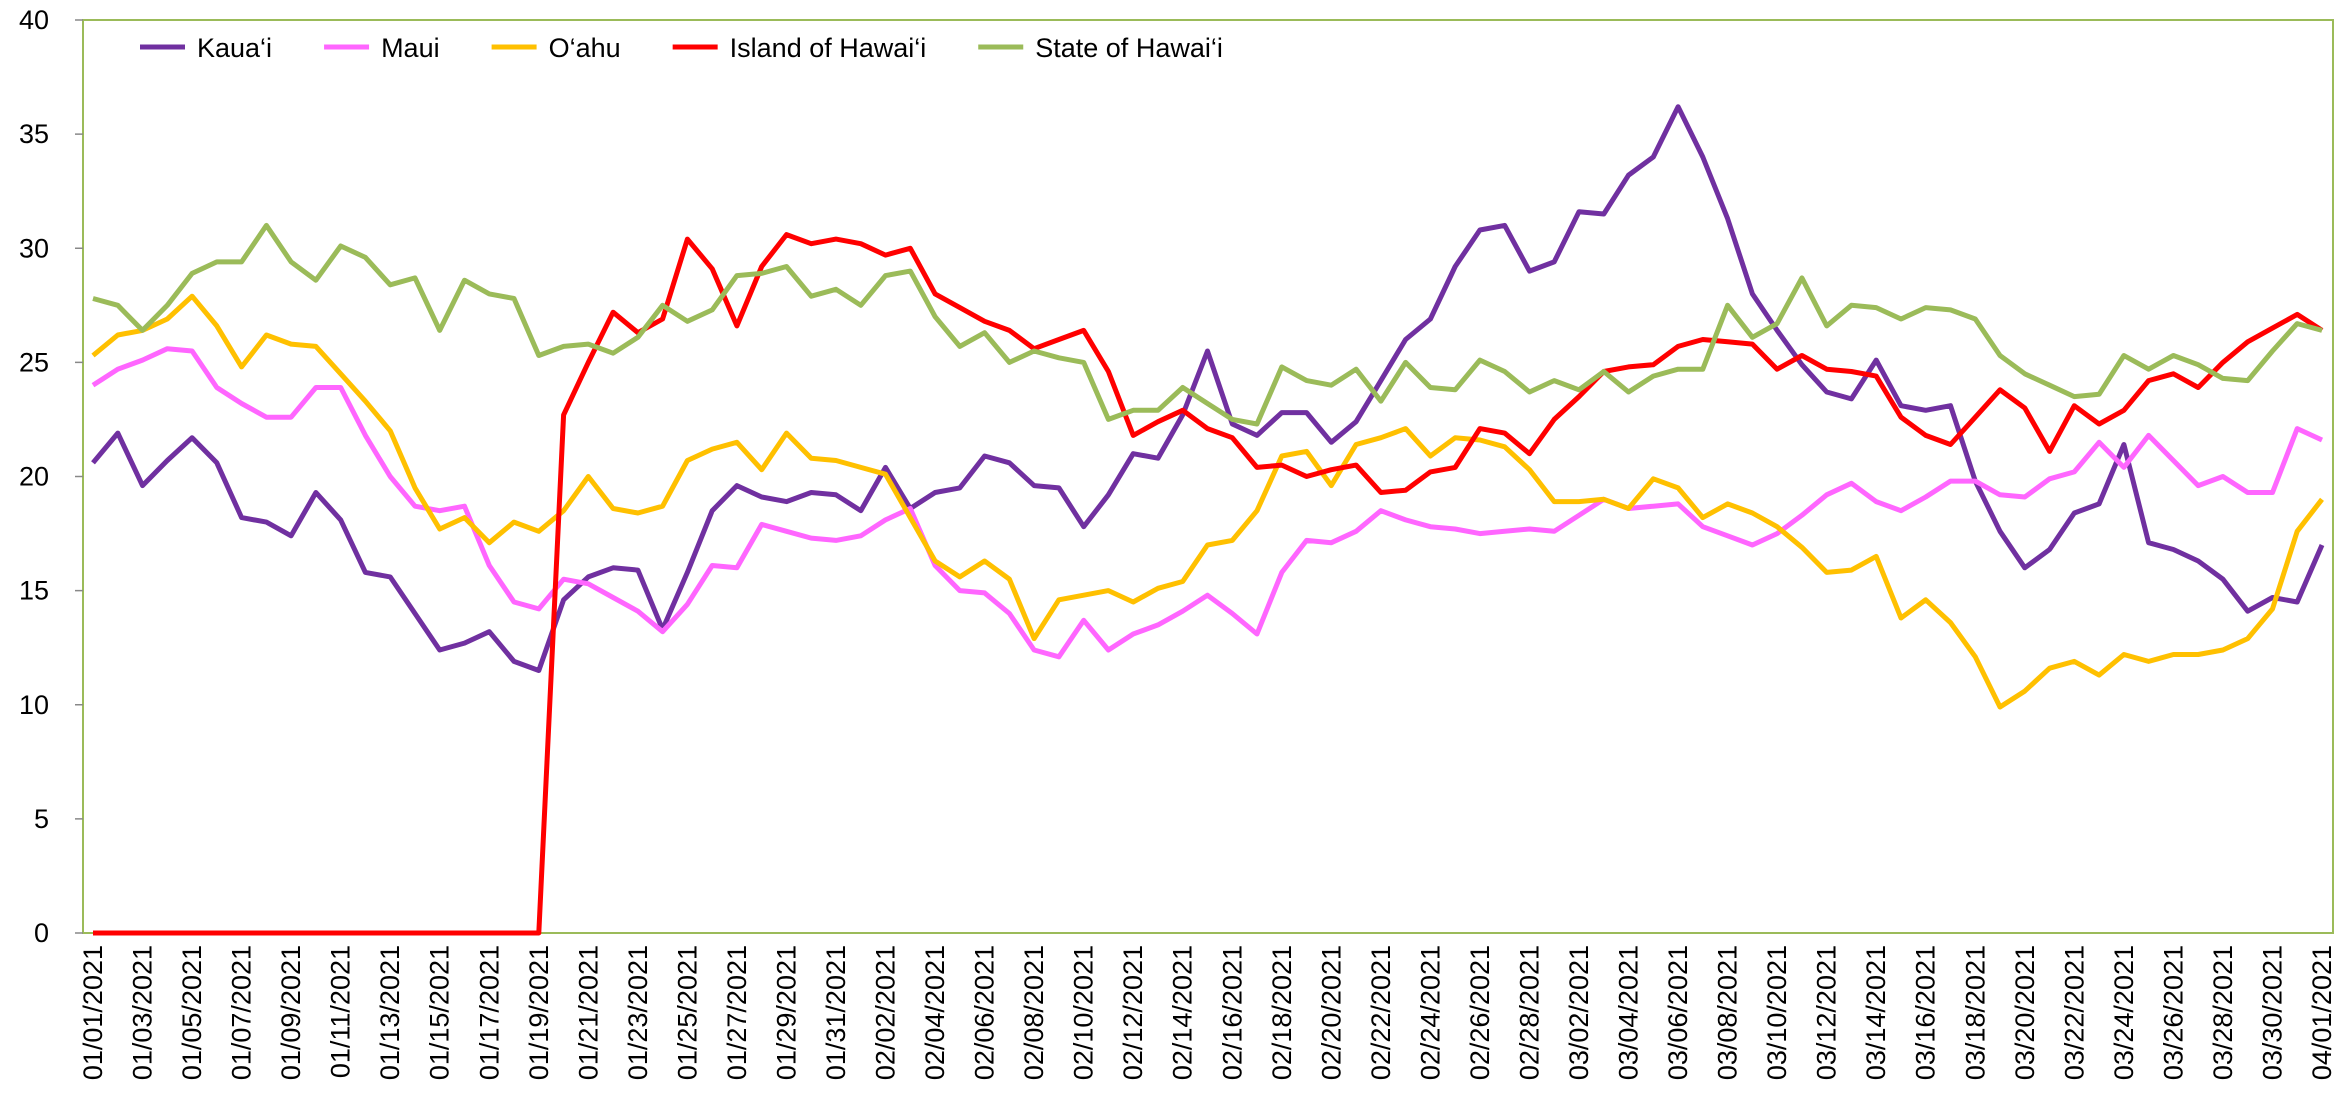 This screenshot has width=2346, height=1115. Describe the element at coordinates (1183, 1012) in the screenshot. I see `x-tick-label: 02/14/2021` at that location.